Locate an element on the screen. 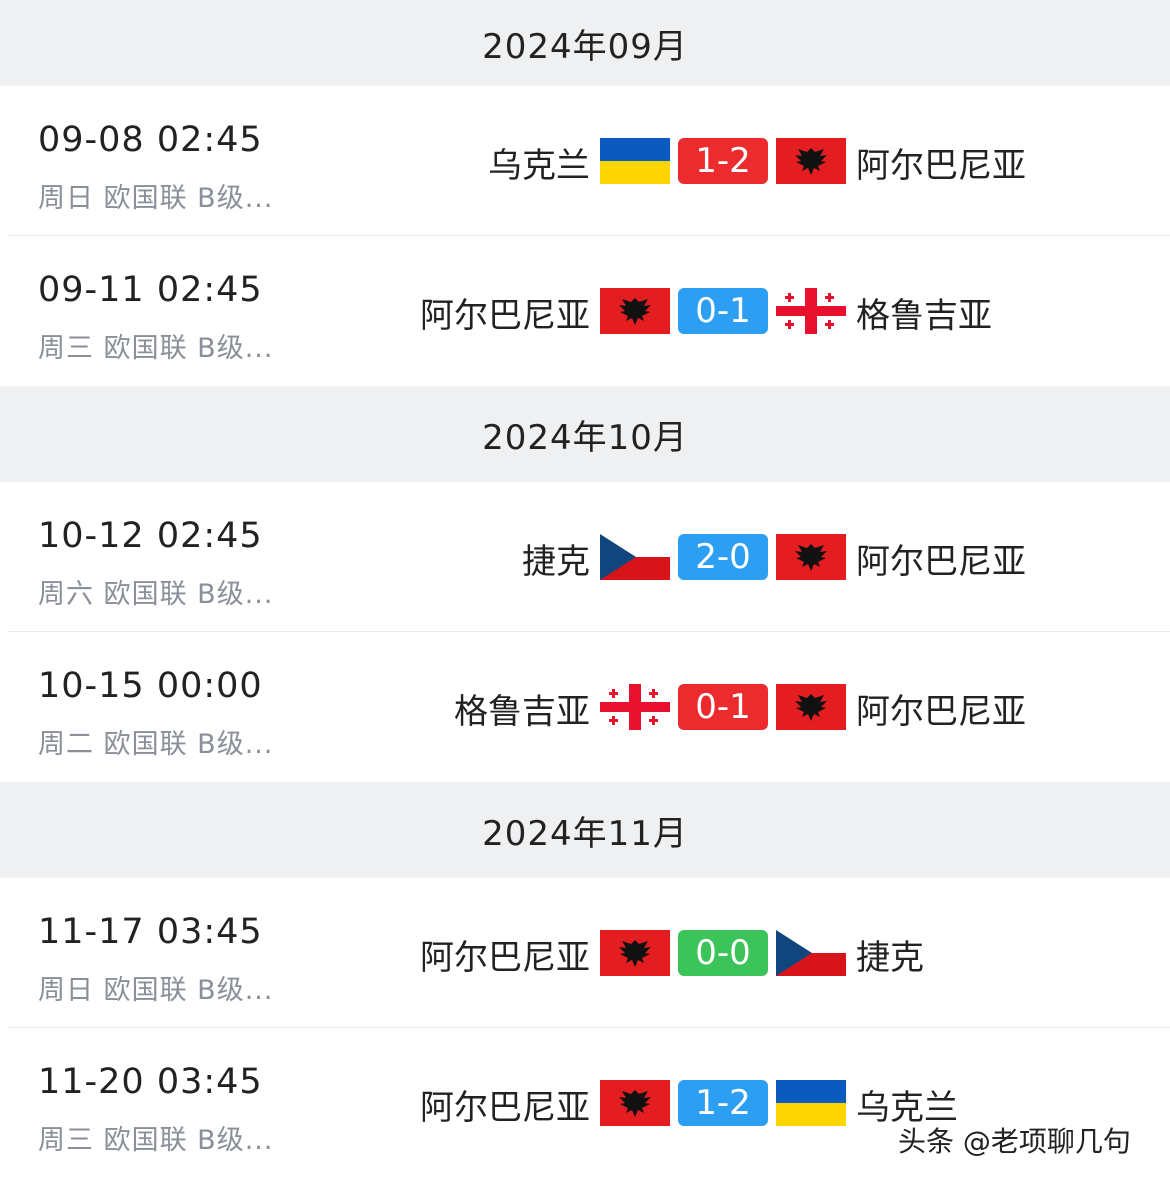 The height and width of the screenshot is (1178, 1170). match-row: 10-15 00:00 周二 欧国联 B级... 格鲁吉亚 0-1 阿尔巴尼亚 is located at coordinates (585, 707).